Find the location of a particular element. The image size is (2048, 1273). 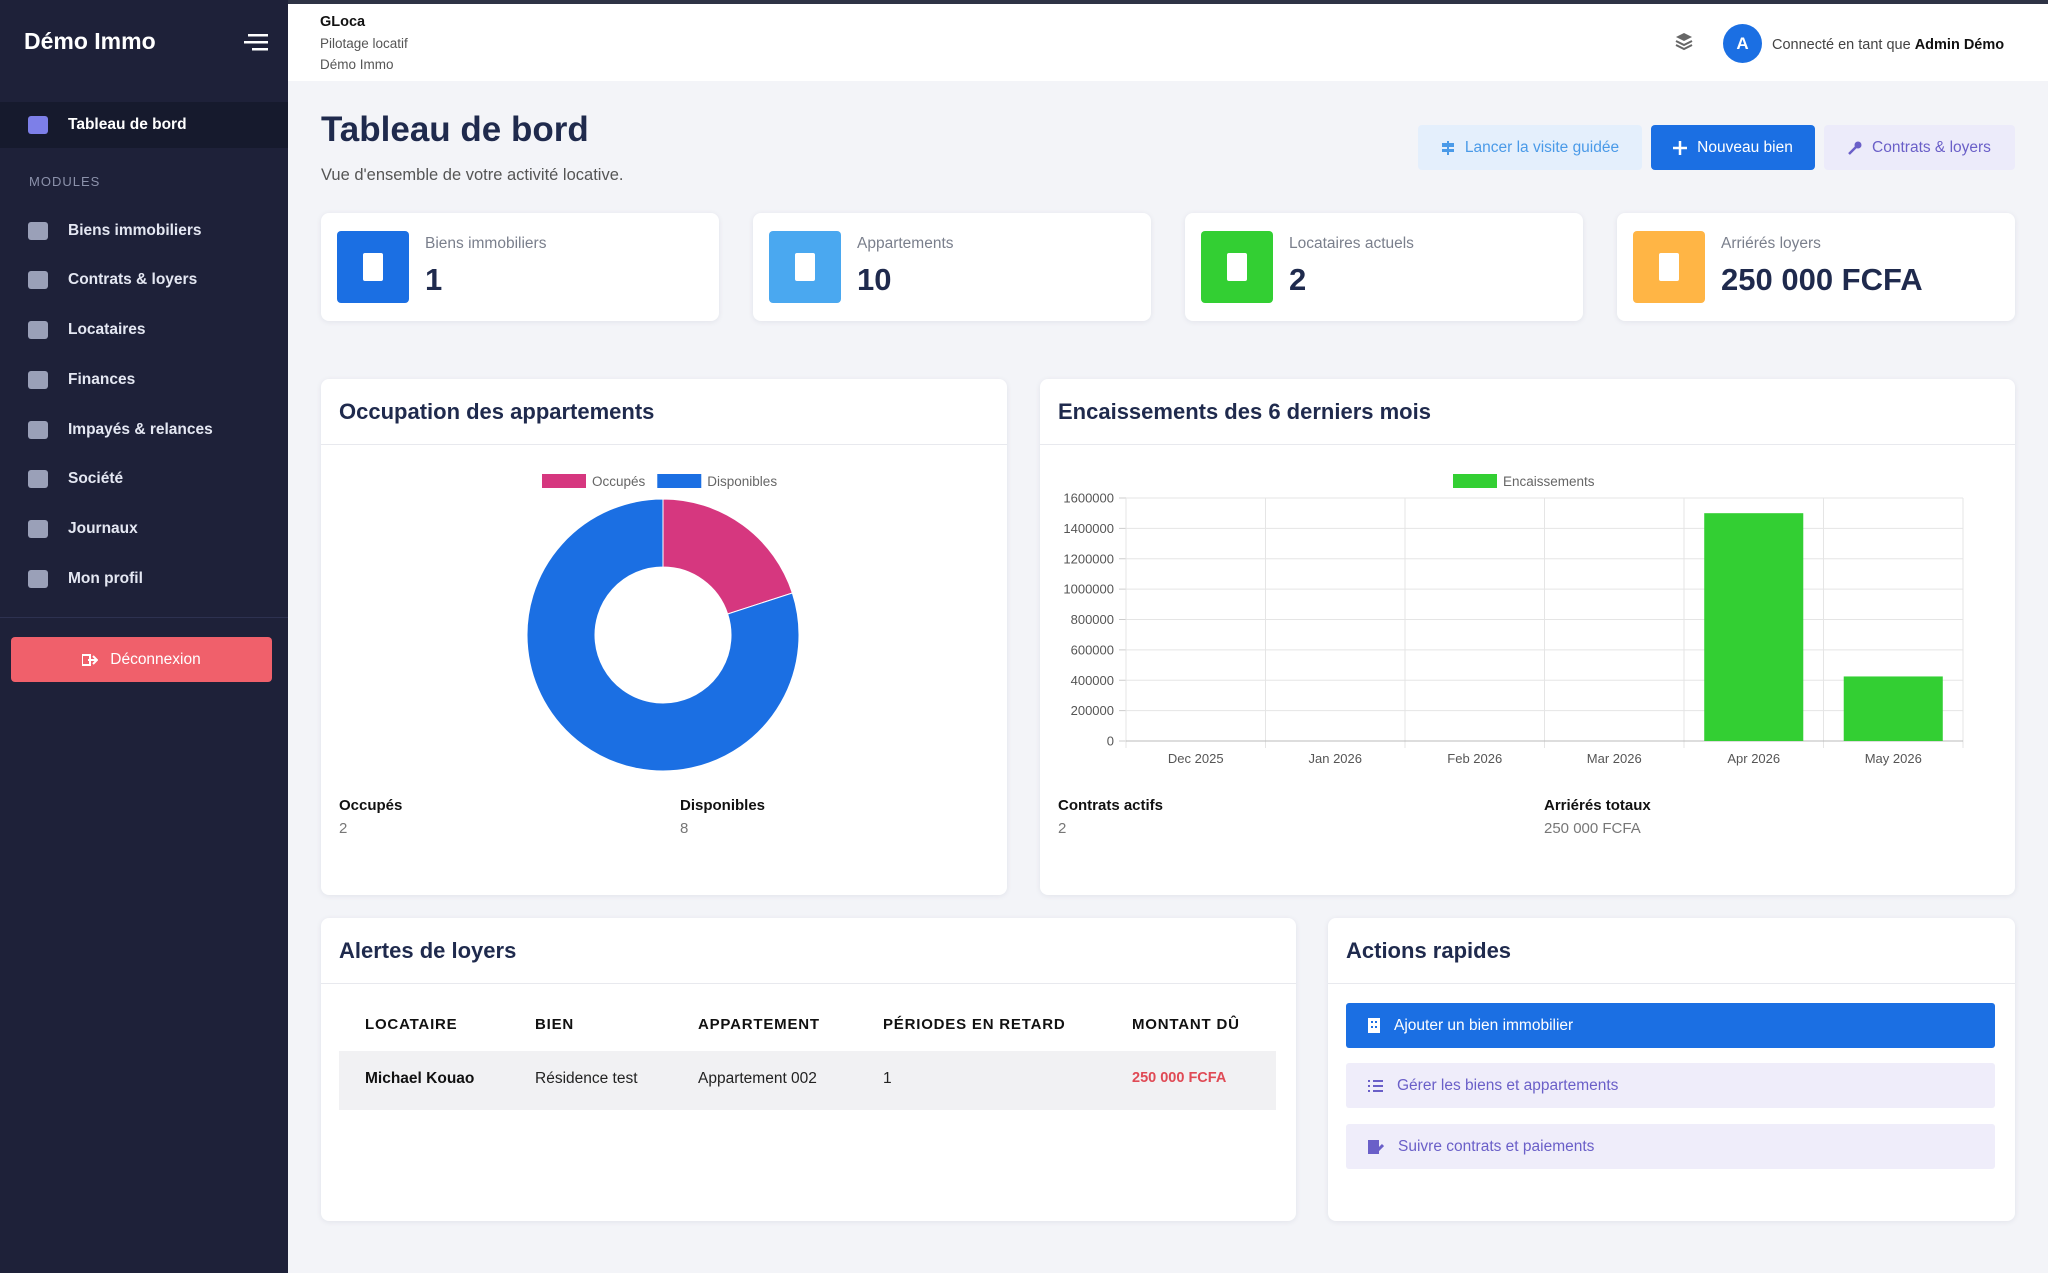

stat-label: Biens immobiliers is located at coordinates (486, 243).